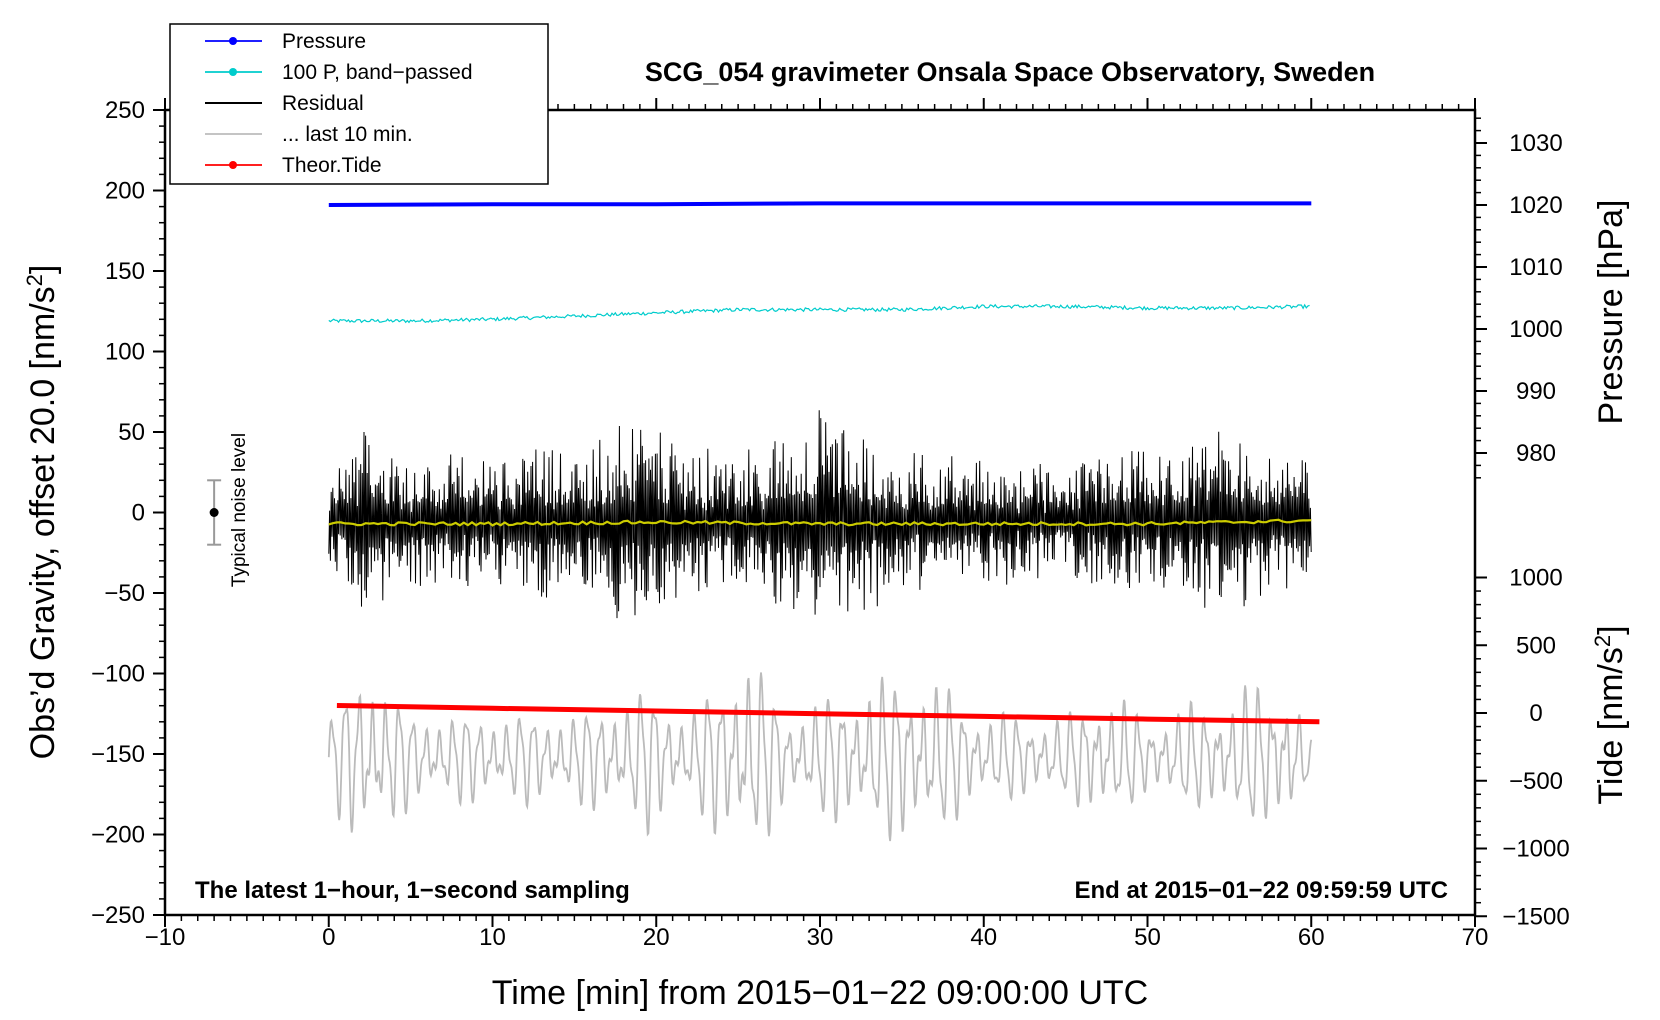 The width and height of the screenshot is (1660, 1020). Describe the element at coordinates (125, 352) in the screenshot. I see `y-tick-label: 100` at that location.